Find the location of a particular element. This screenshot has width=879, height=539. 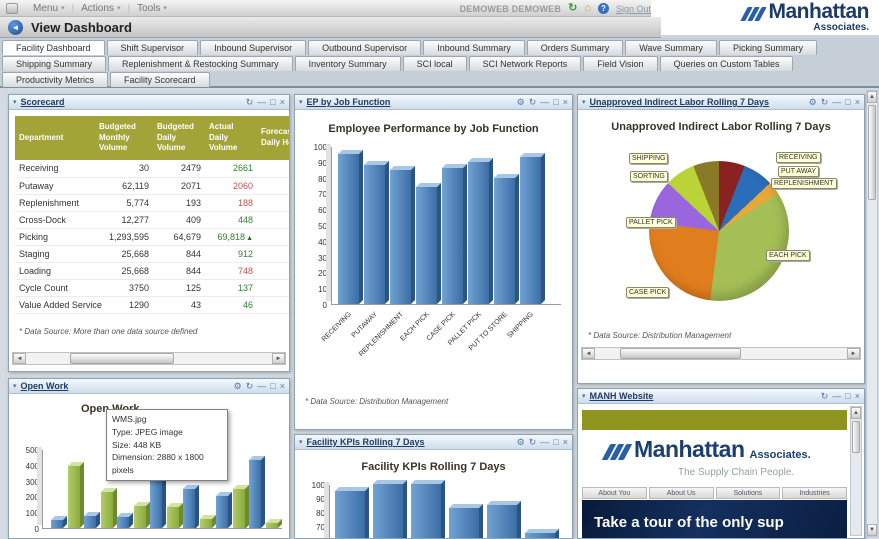

pie-hscrollbar: ◄ ► is located at coordinates (721, 353).